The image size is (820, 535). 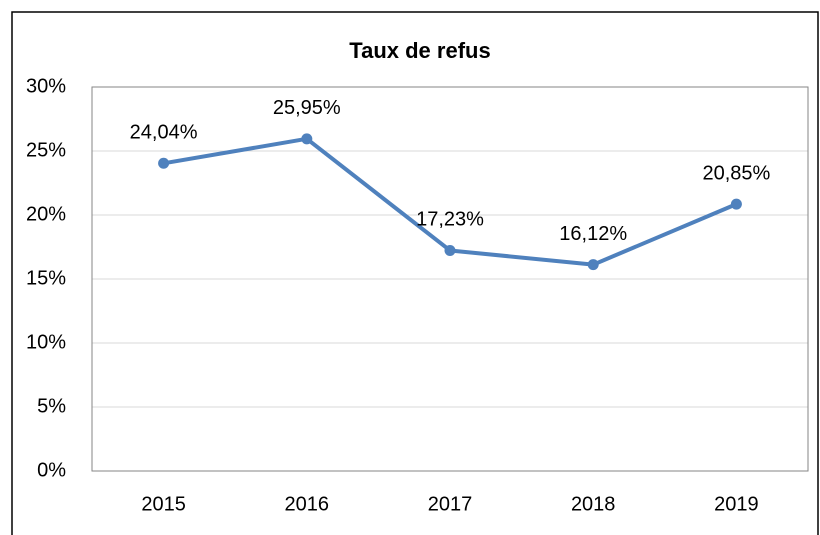 I want to click on y-tick-label: 15%, so click(x=46, y=278).